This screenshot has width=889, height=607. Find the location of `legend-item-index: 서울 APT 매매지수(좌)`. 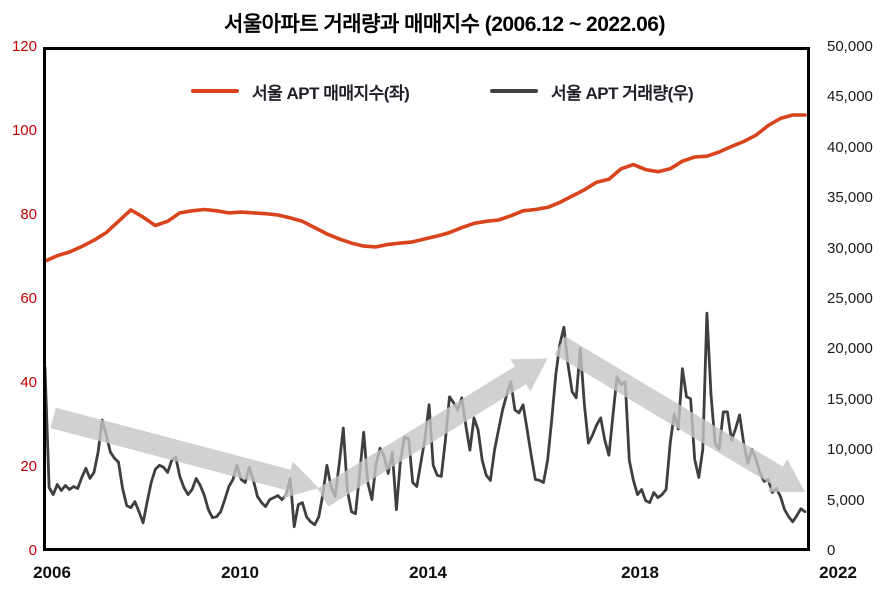

legend-item-index: 서울 APT 매매지수(좌) is located at coordinates (300, 91).